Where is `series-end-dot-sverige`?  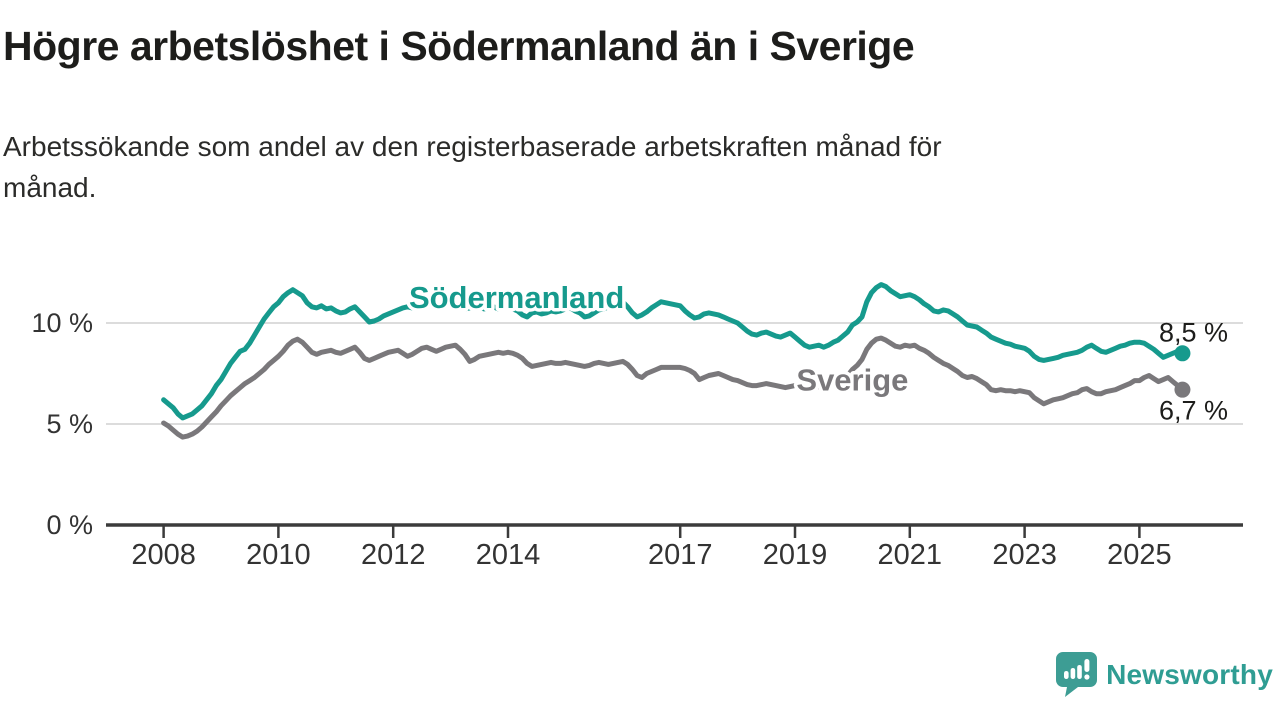
series-end-dot-sverige is located at coordinates (1182, 389).